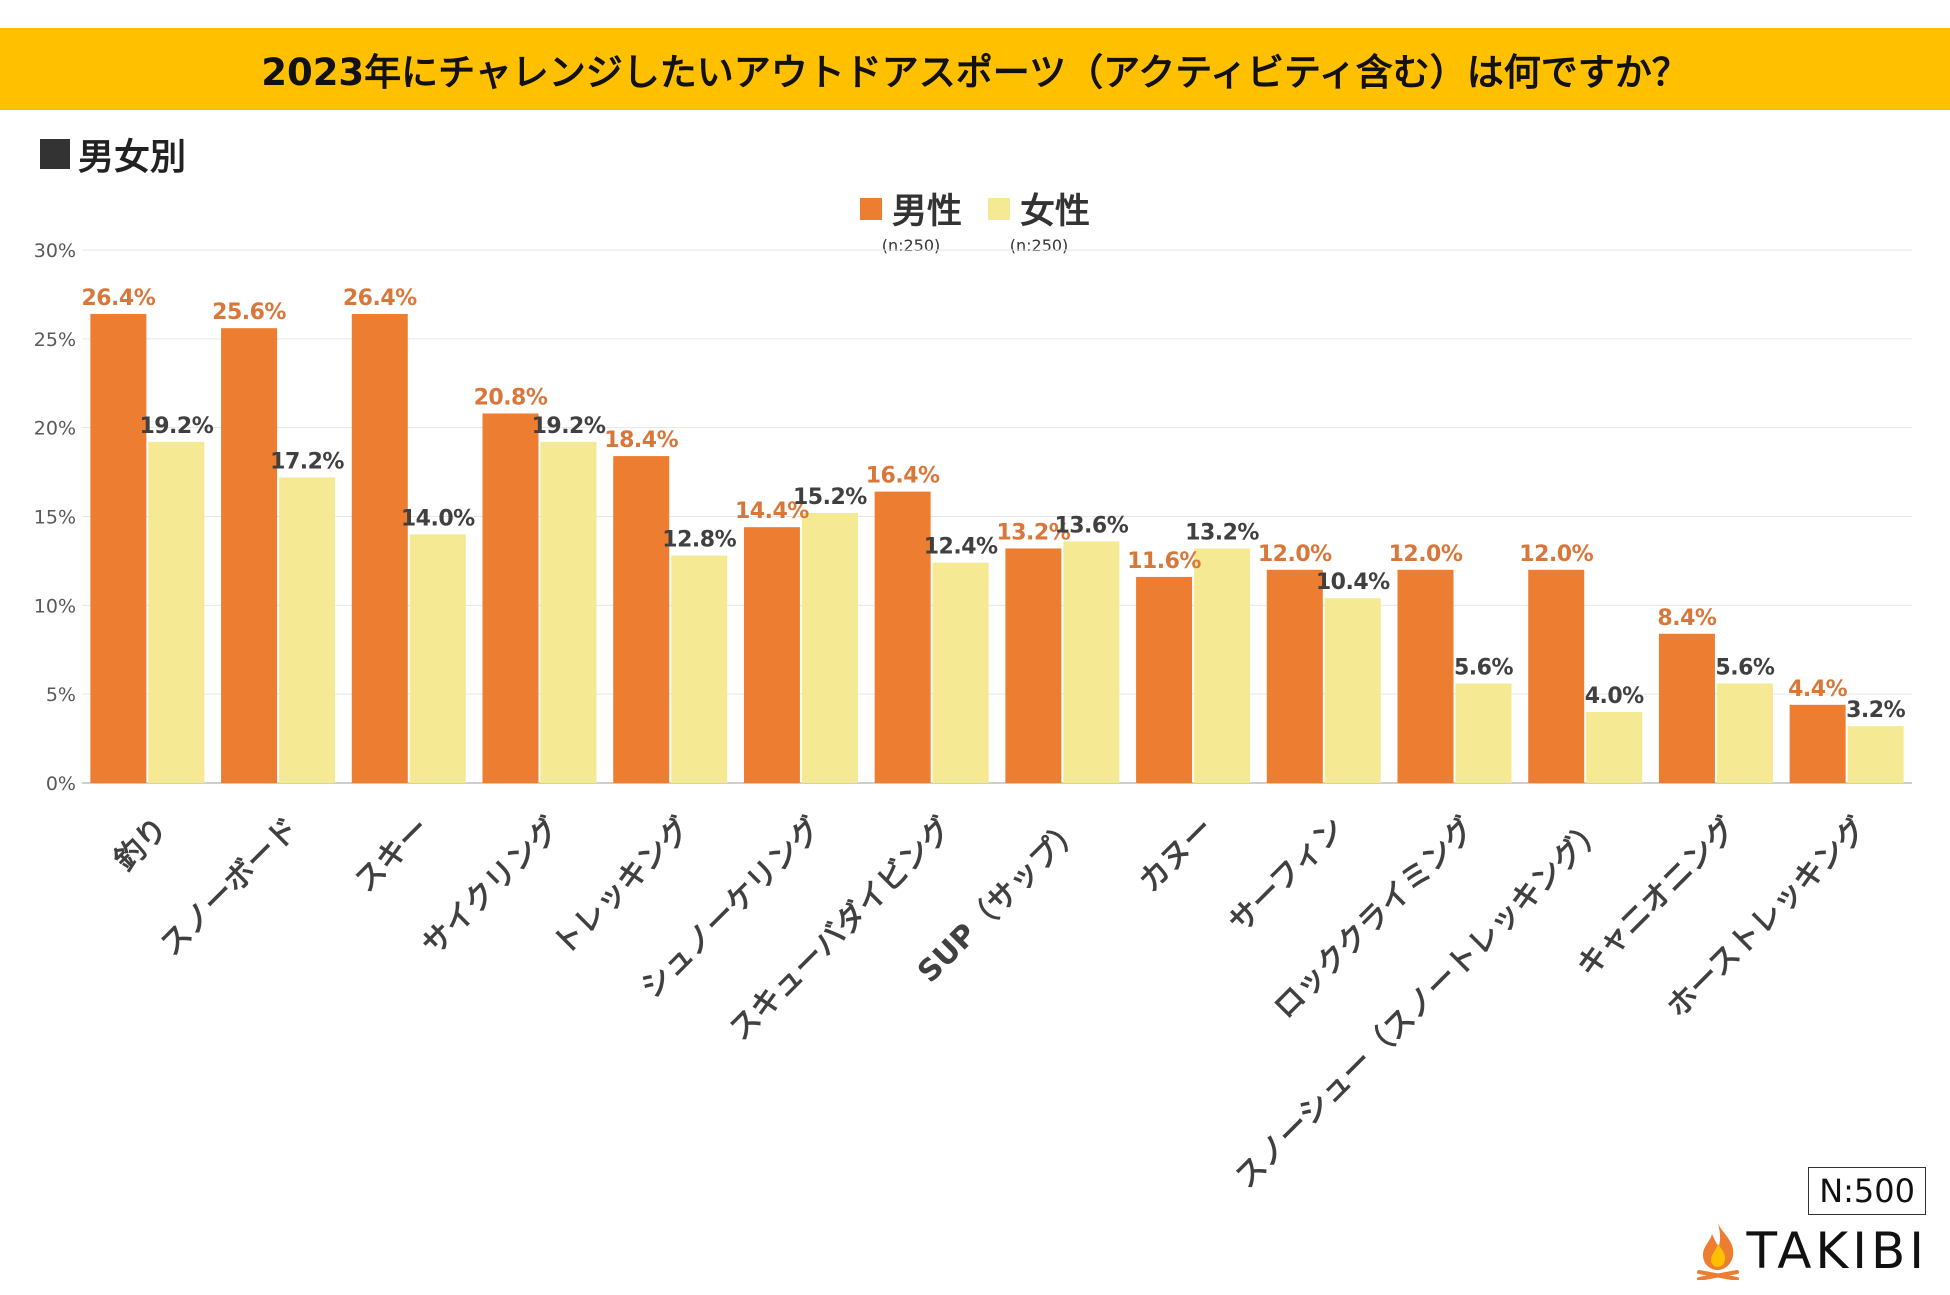  What do you see at coordinates (903, 476) in the screenshot?
I see `data-label-male: 16.4%` at bounding box center [903, 476].